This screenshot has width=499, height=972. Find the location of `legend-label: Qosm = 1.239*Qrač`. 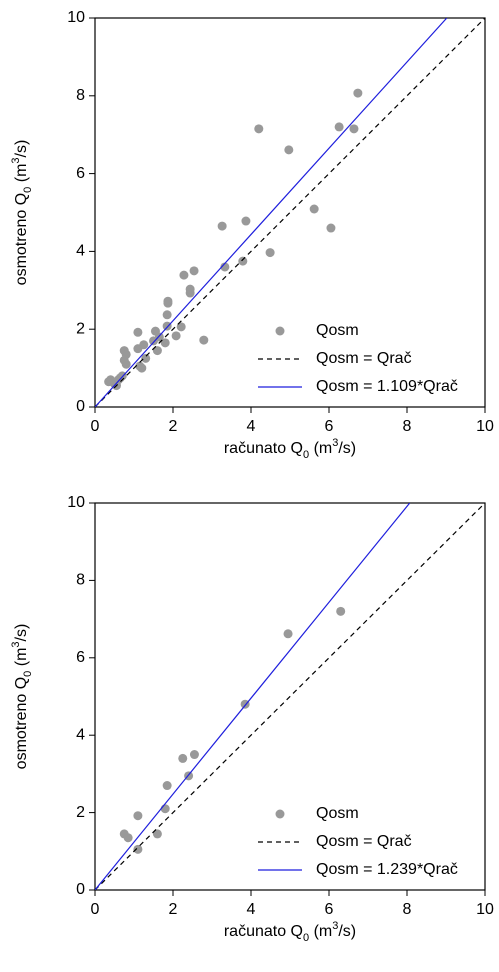

legend-label: Qosm = 1.239*Qrač is located at coordinates (387, 869).